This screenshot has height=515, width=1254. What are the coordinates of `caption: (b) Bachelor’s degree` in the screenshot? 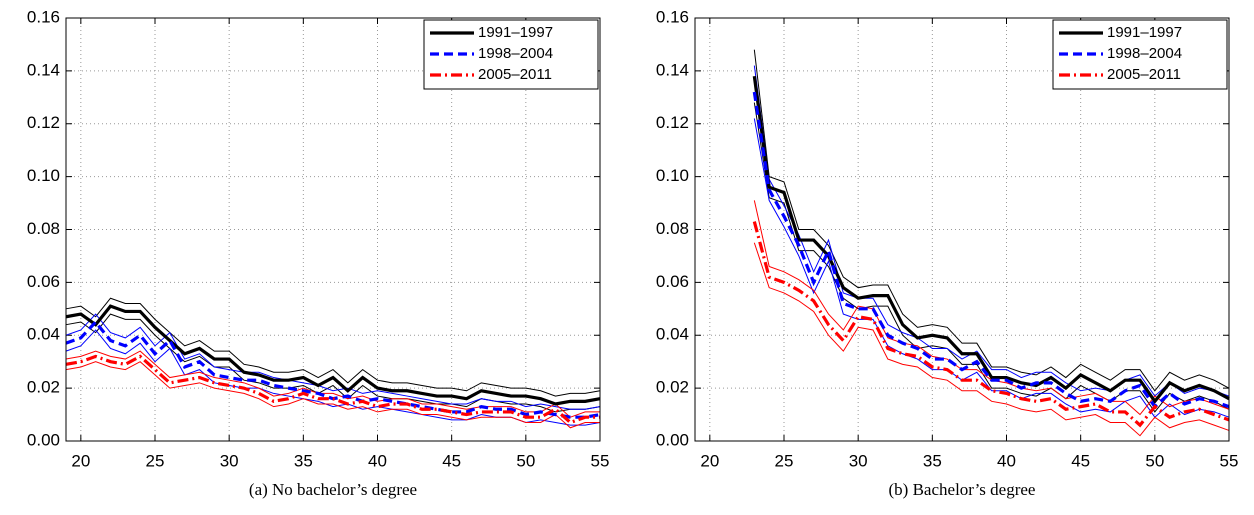 It's located at (962, 489).